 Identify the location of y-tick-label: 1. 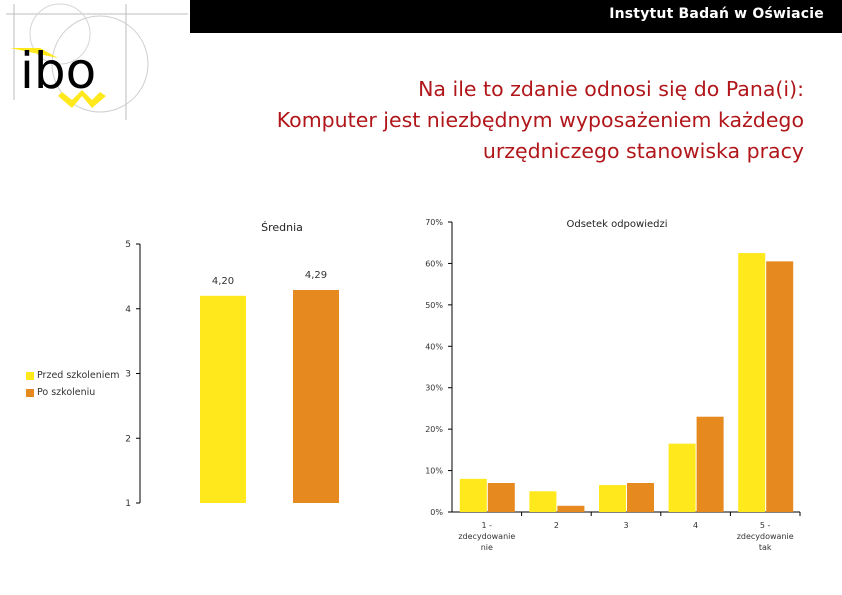
(128, 504).